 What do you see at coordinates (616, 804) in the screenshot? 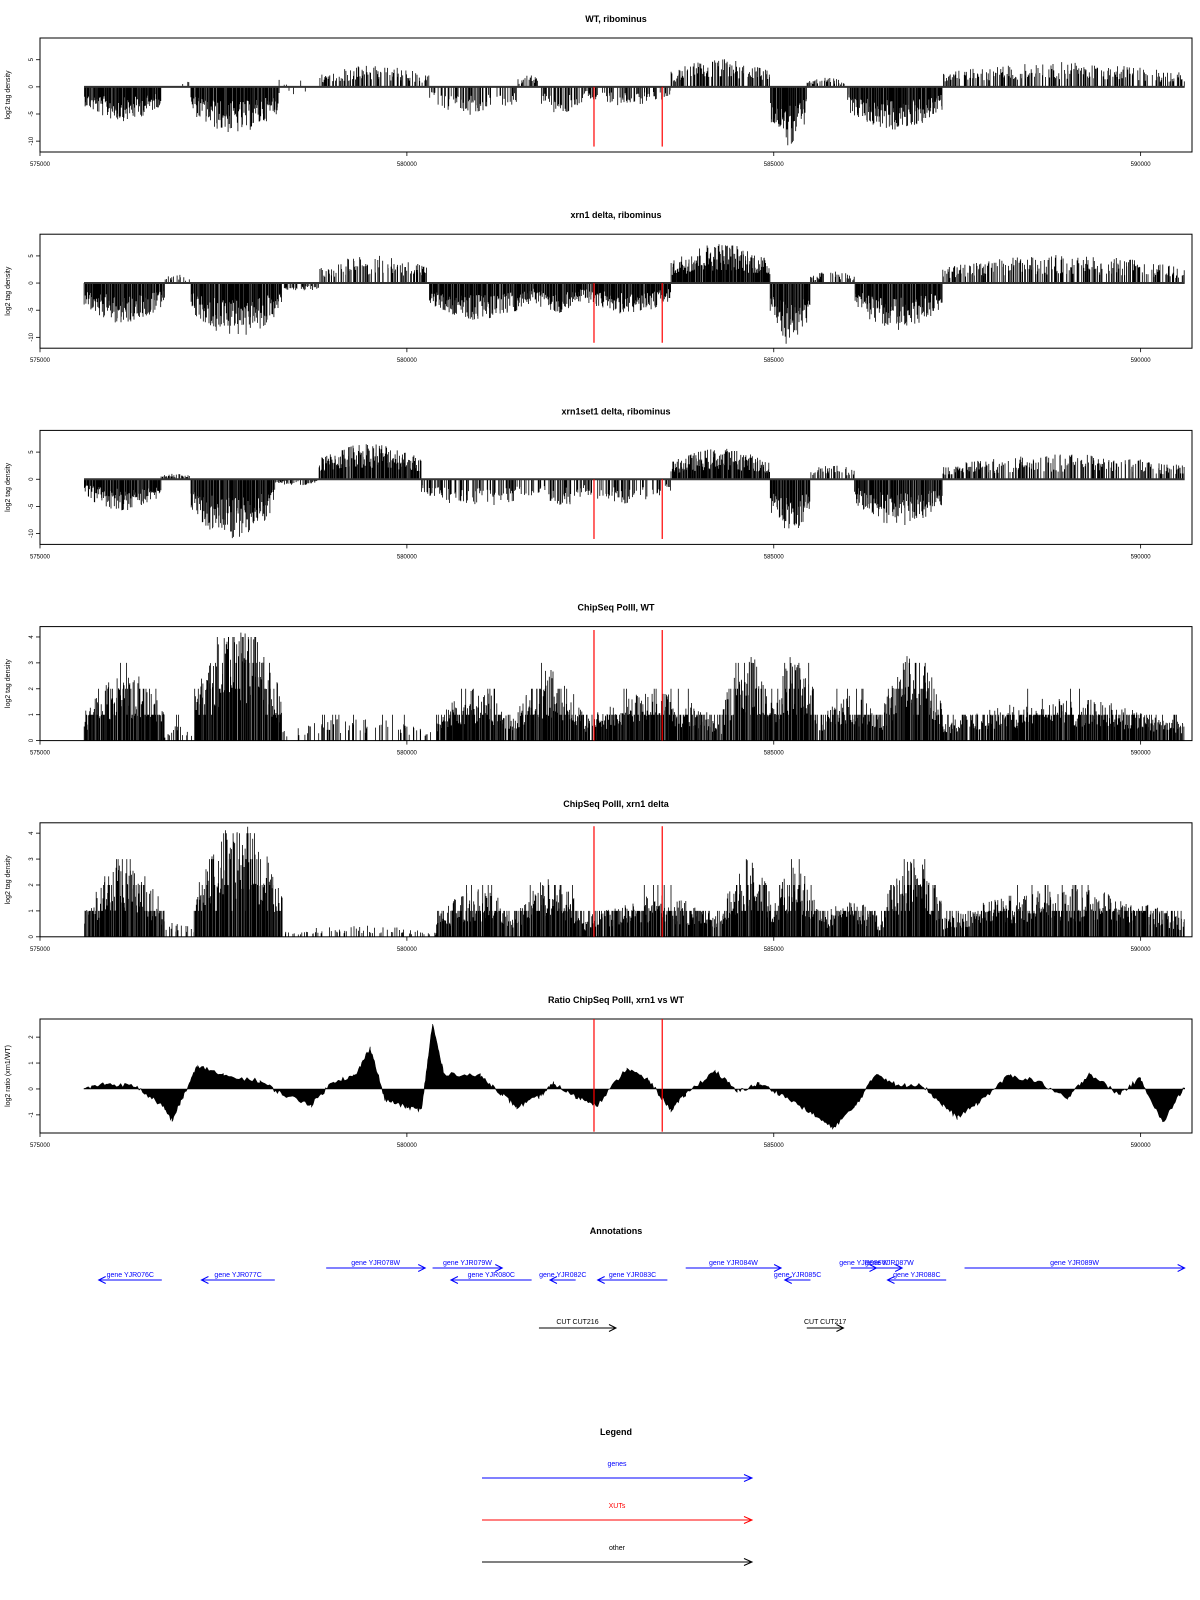
I see `panel-title: ChipSeq PolII, xrn1 delta` at bounding box center [616, 804].